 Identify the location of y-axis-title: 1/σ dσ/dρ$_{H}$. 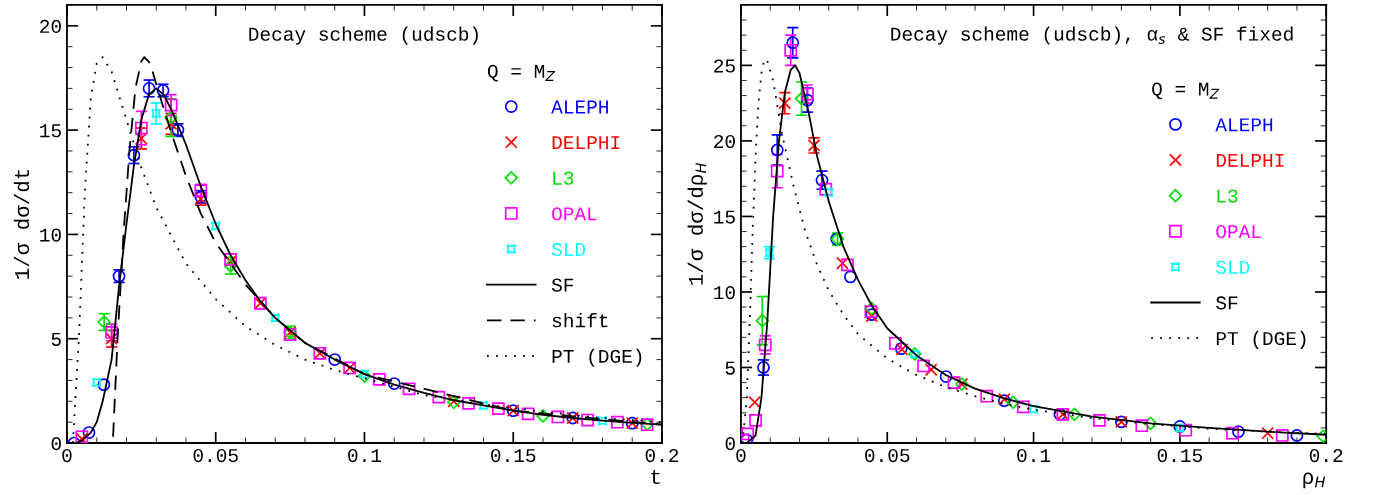
(697, 223).